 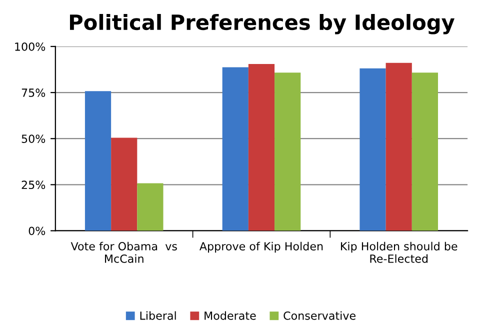 I want to click on y-tick-label: 50%, so click(x=34, y=138).